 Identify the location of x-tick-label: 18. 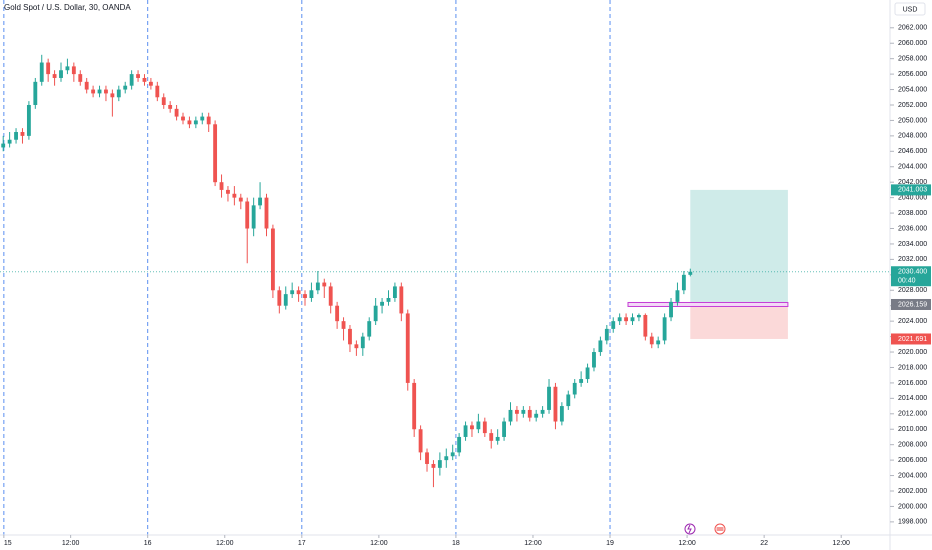
(456, 543).